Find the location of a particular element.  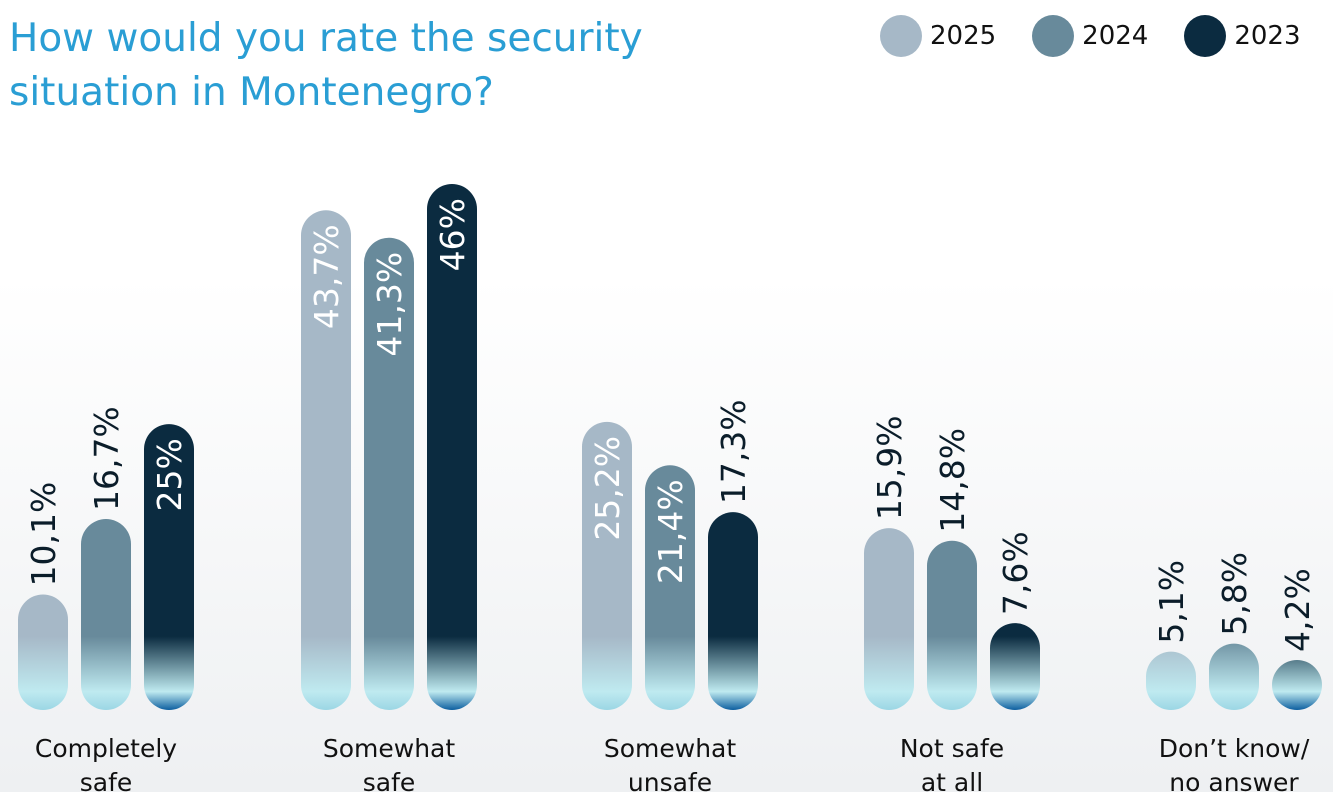

value-label-2024-3: 14,8% is located at coordinates (952, 480).